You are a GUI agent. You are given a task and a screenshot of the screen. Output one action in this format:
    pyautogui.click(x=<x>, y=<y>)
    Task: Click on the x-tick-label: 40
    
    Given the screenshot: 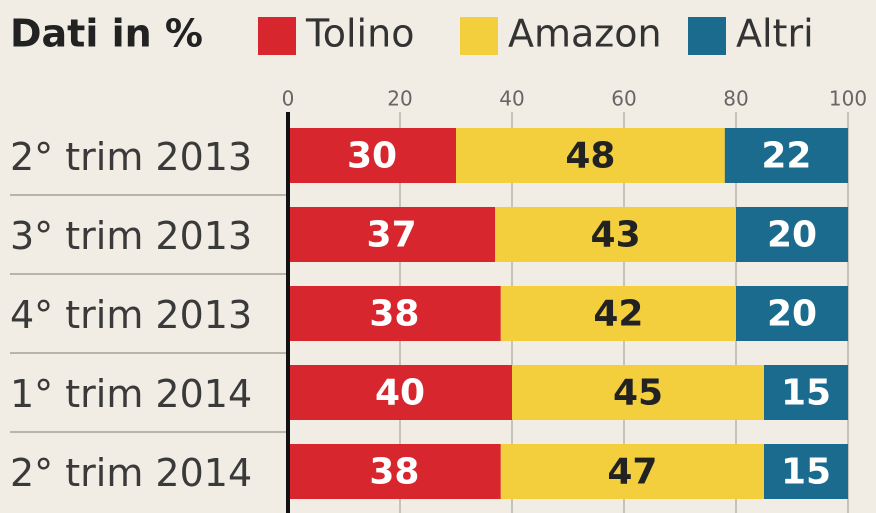 What is the action you would take?
    pyautogui.click(x=511, y=99)
    